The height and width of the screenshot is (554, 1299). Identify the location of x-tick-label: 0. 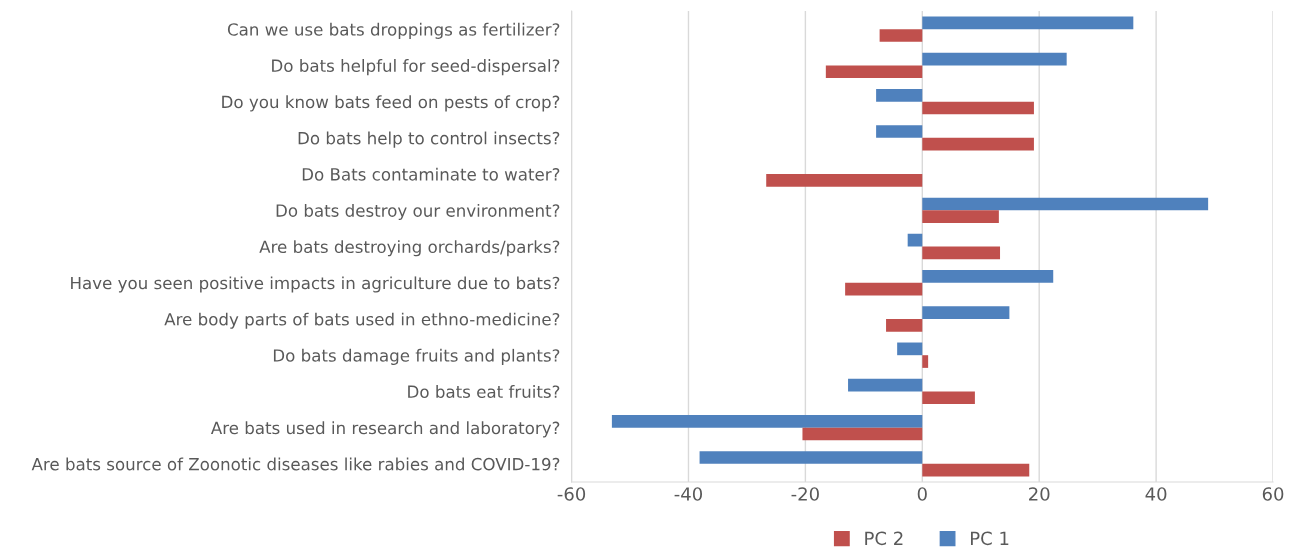
(922, 494).